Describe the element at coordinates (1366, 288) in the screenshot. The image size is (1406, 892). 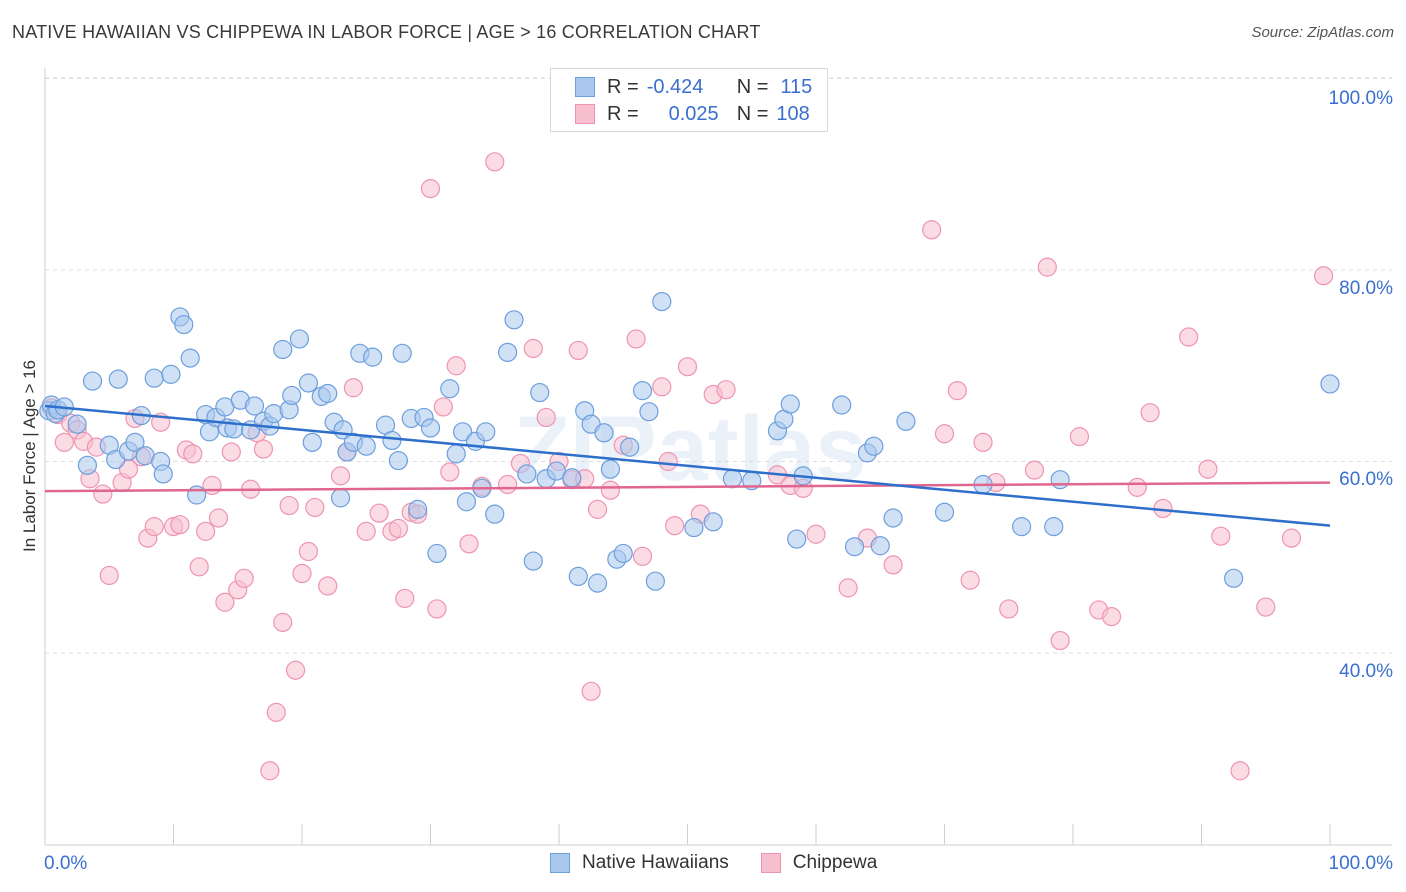
I see `y-tick-label: 80.0%` at that location.